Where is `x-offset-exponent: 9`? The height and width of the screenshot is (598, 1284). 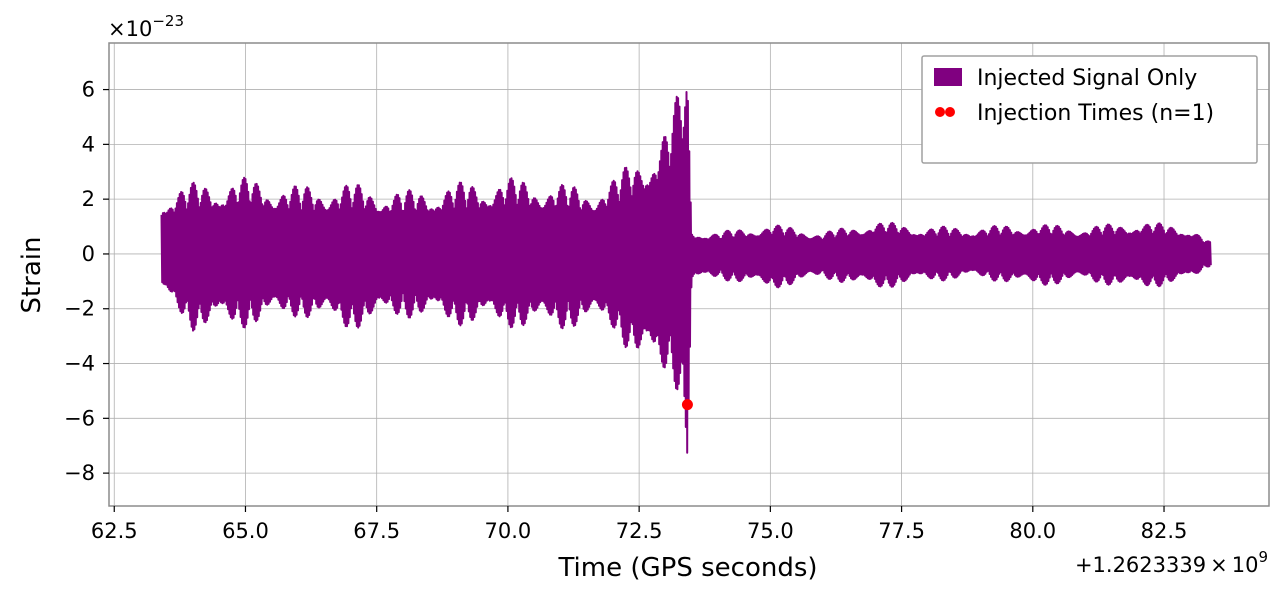 x-offset-exponent: 9 is located at coordinates (1263, 557).